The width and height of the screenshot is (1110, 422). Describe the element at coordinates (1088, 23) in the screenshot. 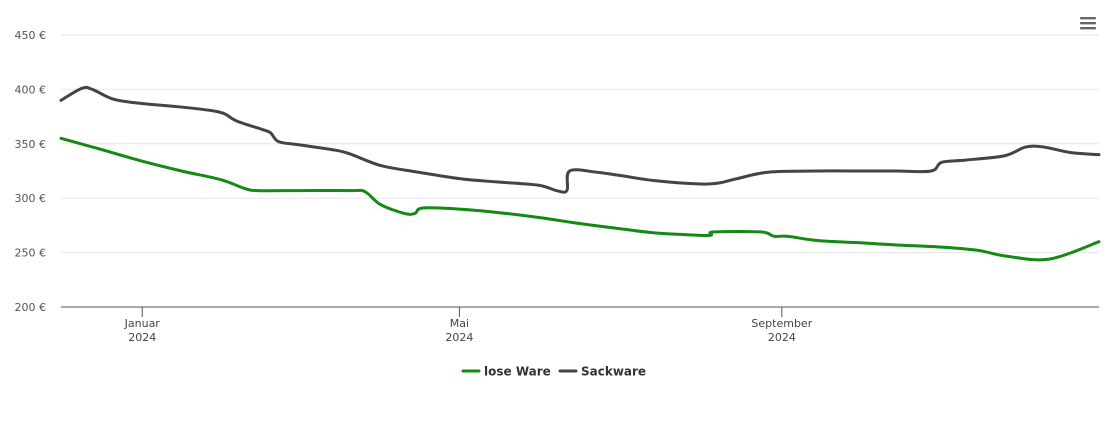

I see `hamburger-menu-icon` at that location.